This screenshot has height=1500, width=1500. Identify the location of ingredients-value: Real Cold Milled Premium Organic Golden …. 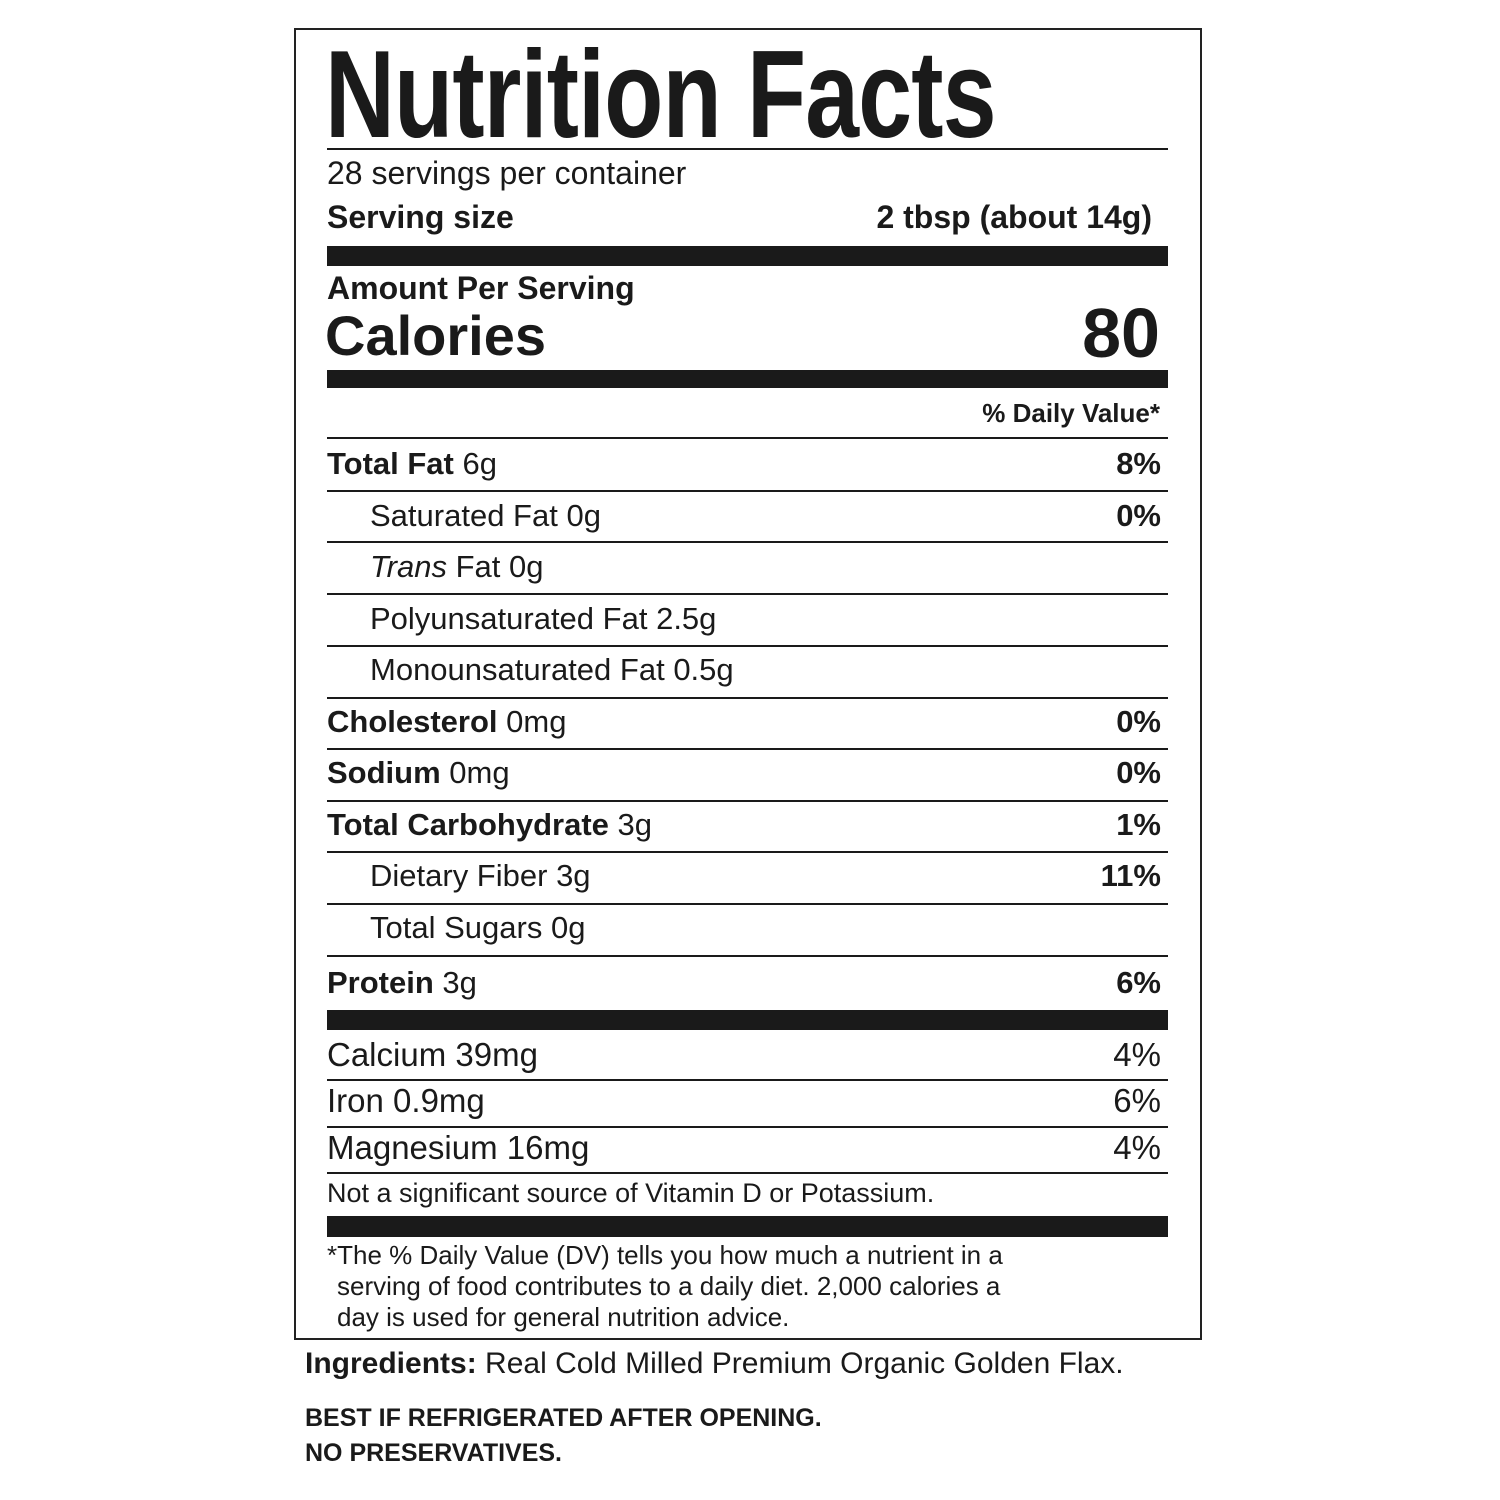
(804, 1363).